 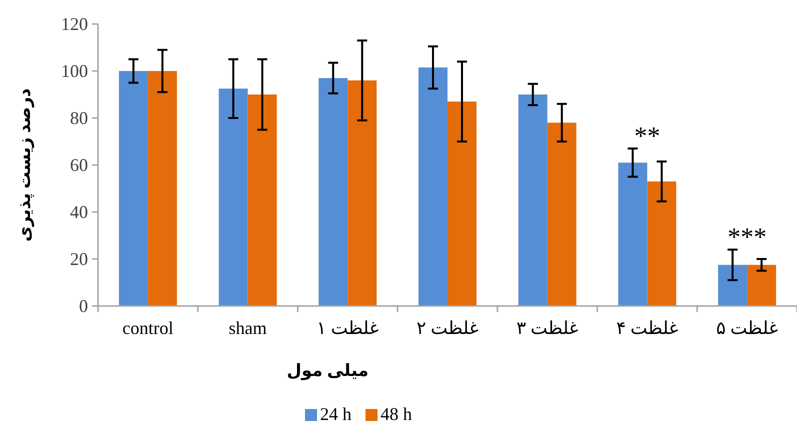 What do you see at coordinates (547, 328) in the screenshot?
I see `x-tick-label: غلظت ۳` at bounding box center [547, 328].